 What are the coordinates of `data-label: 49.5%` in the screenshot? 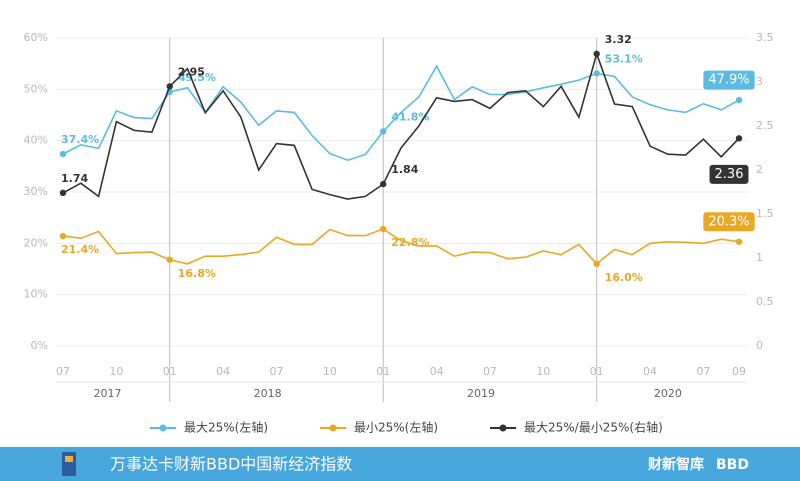 It's located at (197, 77).